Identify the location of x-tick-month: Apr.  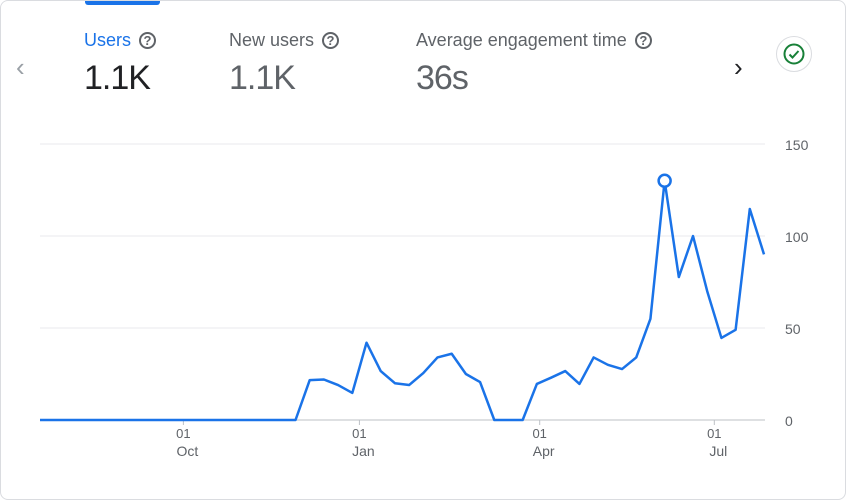
(544, 451).